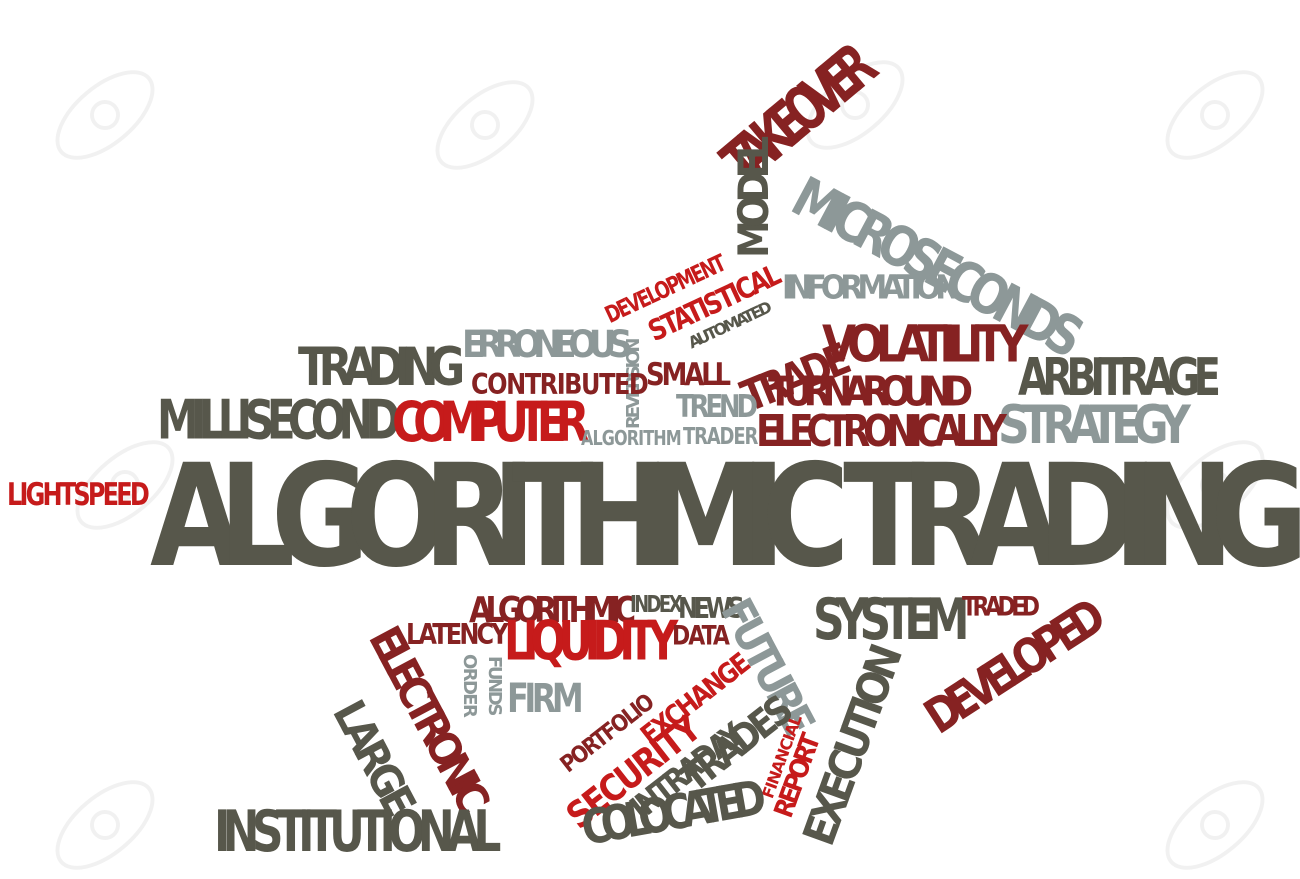  I want to click on word-traded: TRADED, so click(1001, 607).